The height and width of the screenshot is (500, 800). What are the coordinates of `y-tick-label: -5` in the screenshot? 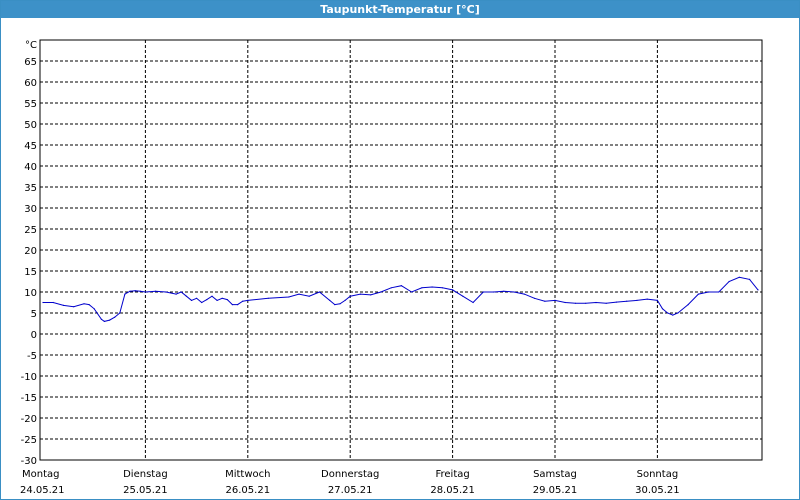 It's located at (32, 356).